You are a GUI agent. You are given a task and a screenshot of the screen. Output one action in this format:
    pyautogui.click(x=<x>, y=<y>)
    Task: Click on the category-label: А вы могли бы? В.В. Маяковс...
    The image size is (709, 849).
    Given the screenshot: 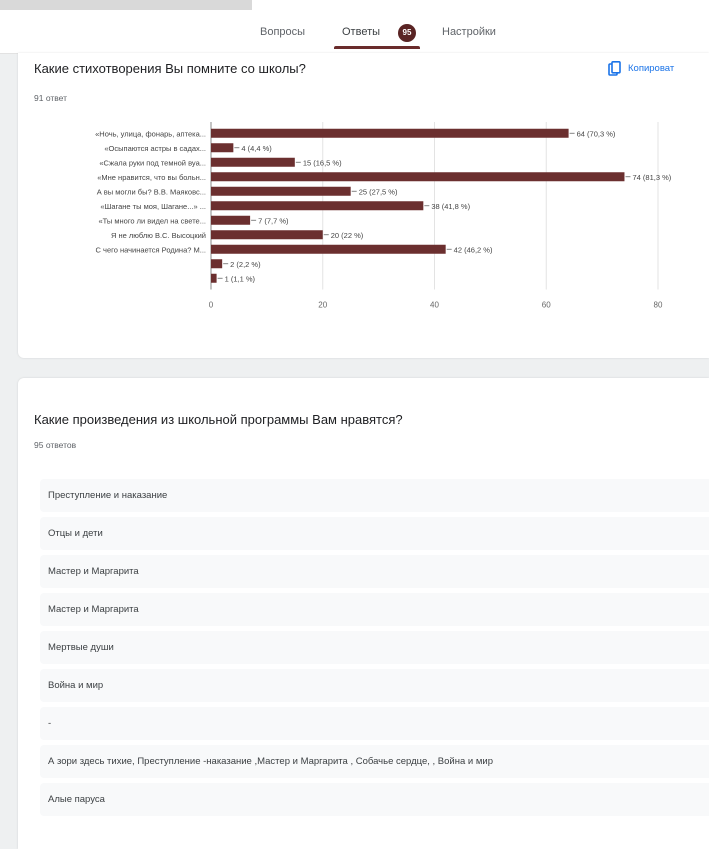 What is the action you would take?
    pyautogui.click(x=151, y=191)
    